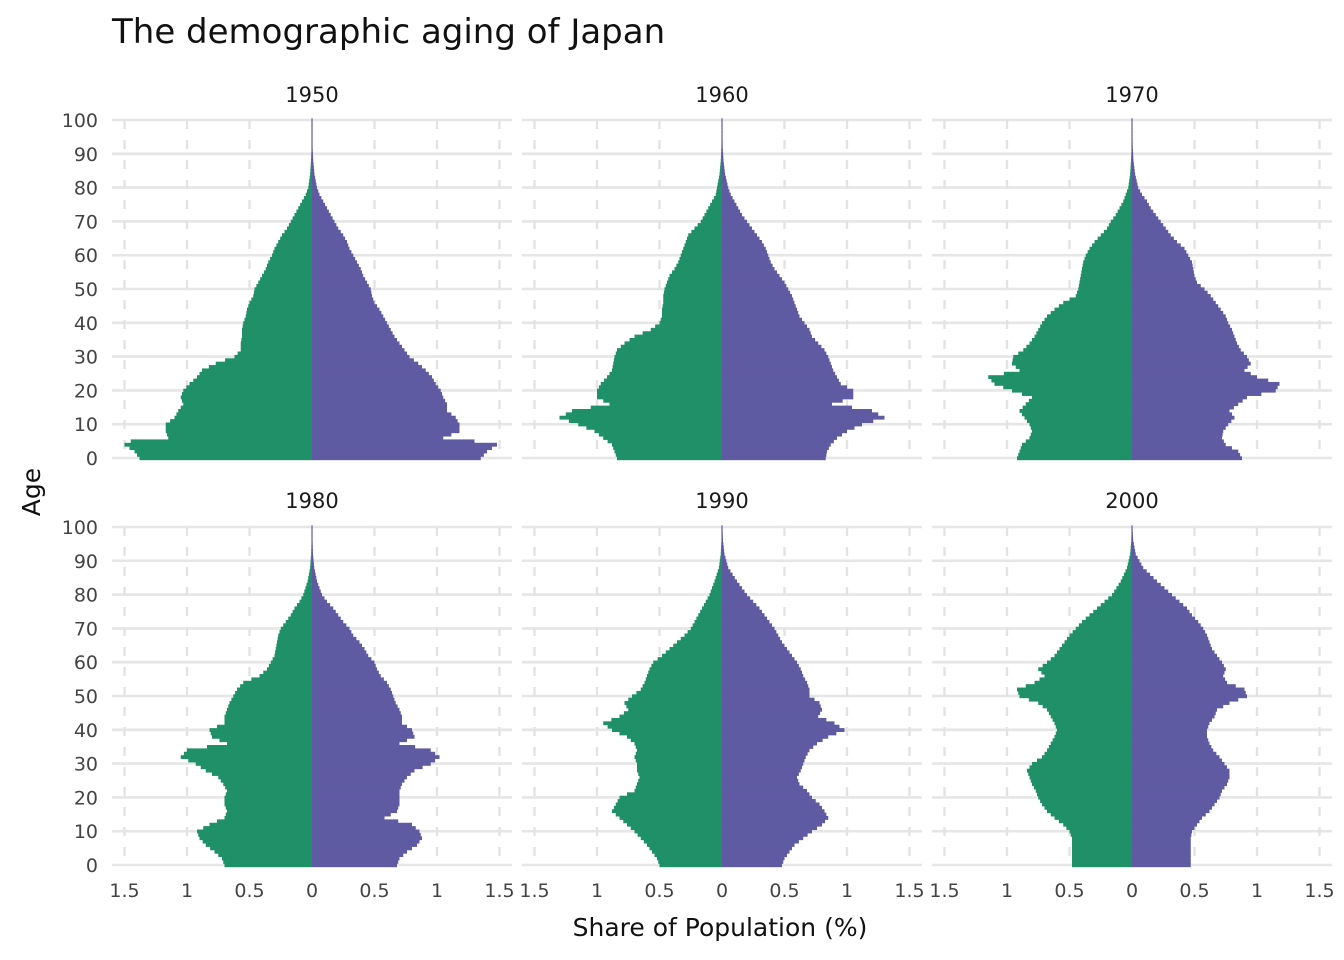 Image resolution: width=1344 pixels, height=960 pixels. What do you see at coordinates (909, 891) in the screenshot?
I see `x-tick-label: 1.5` at bounding box center [909, 891].